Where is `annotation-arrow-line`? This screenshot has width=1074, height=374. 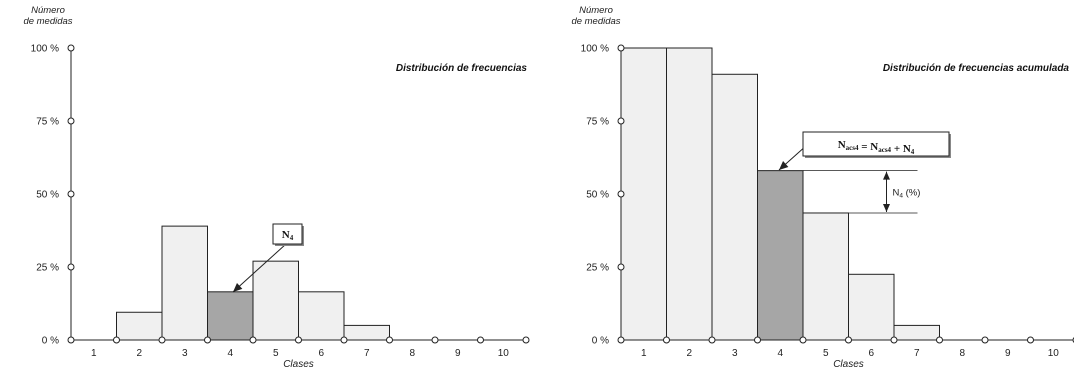
annotation-arrow-line is located at coordinates (259, 268).